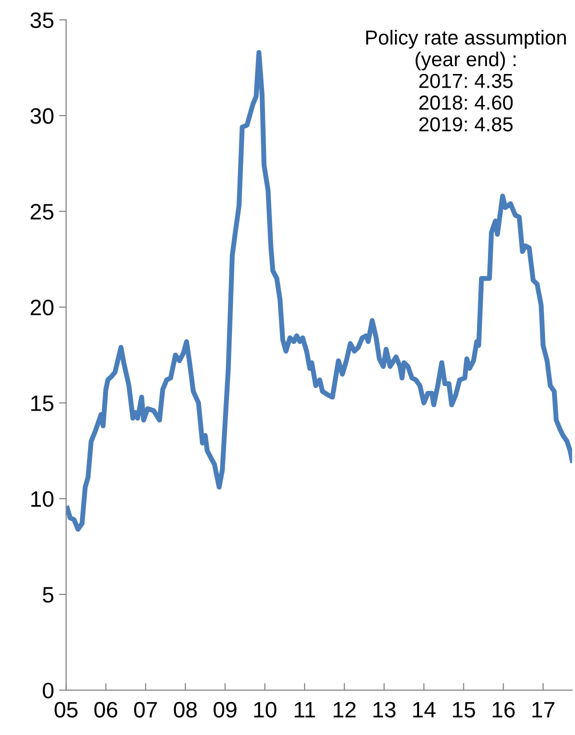 The width and height of the screenshot is (575, 735). What do you see at coordinates (42, 404) in the screenshot?
I see `y-tick-label: 15` at bounding box center [42, 404].